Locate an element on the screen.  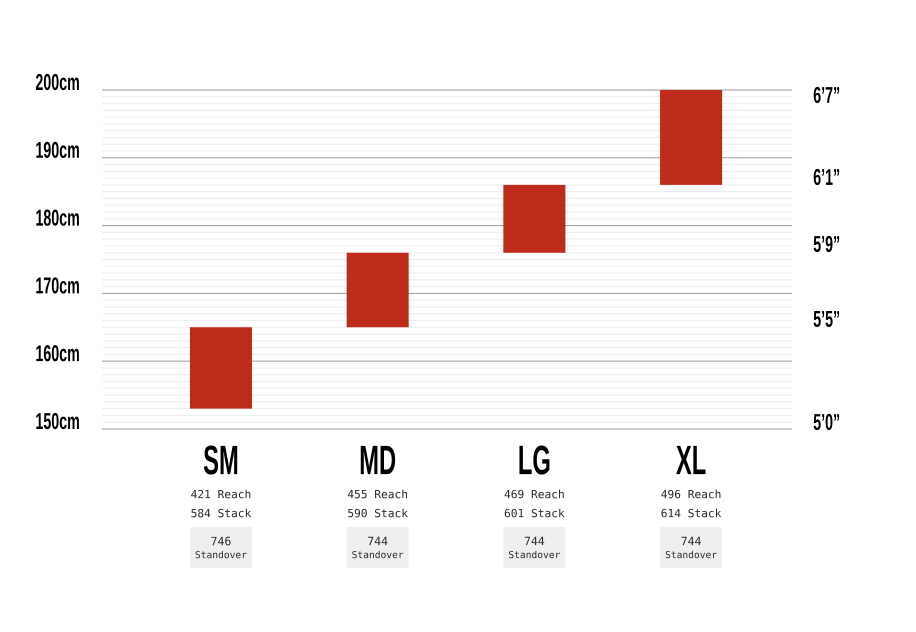
y-tick-label: 180cm is located at coordinates (57, 218).